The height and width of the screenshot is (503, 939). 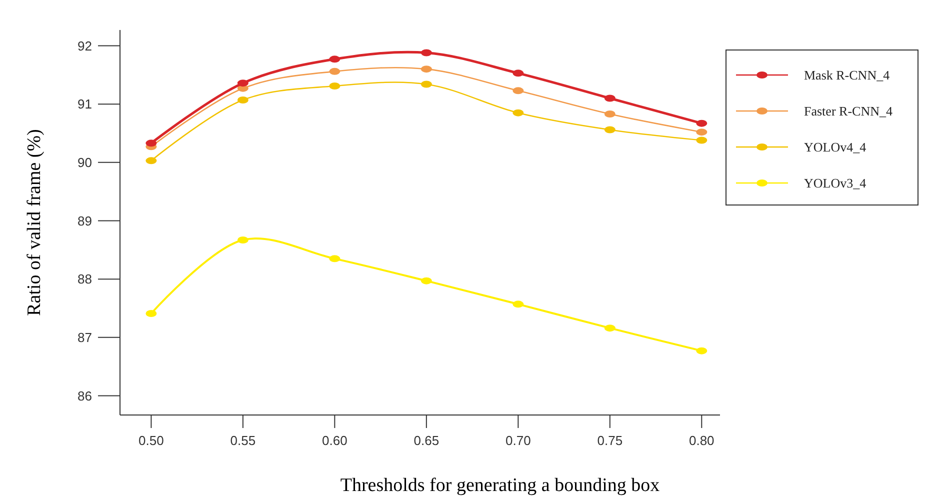 What do you see at coordinates (85, 279) in the screenshot?
I see `y-tick-label: 88` at bounding box center [85, 279].